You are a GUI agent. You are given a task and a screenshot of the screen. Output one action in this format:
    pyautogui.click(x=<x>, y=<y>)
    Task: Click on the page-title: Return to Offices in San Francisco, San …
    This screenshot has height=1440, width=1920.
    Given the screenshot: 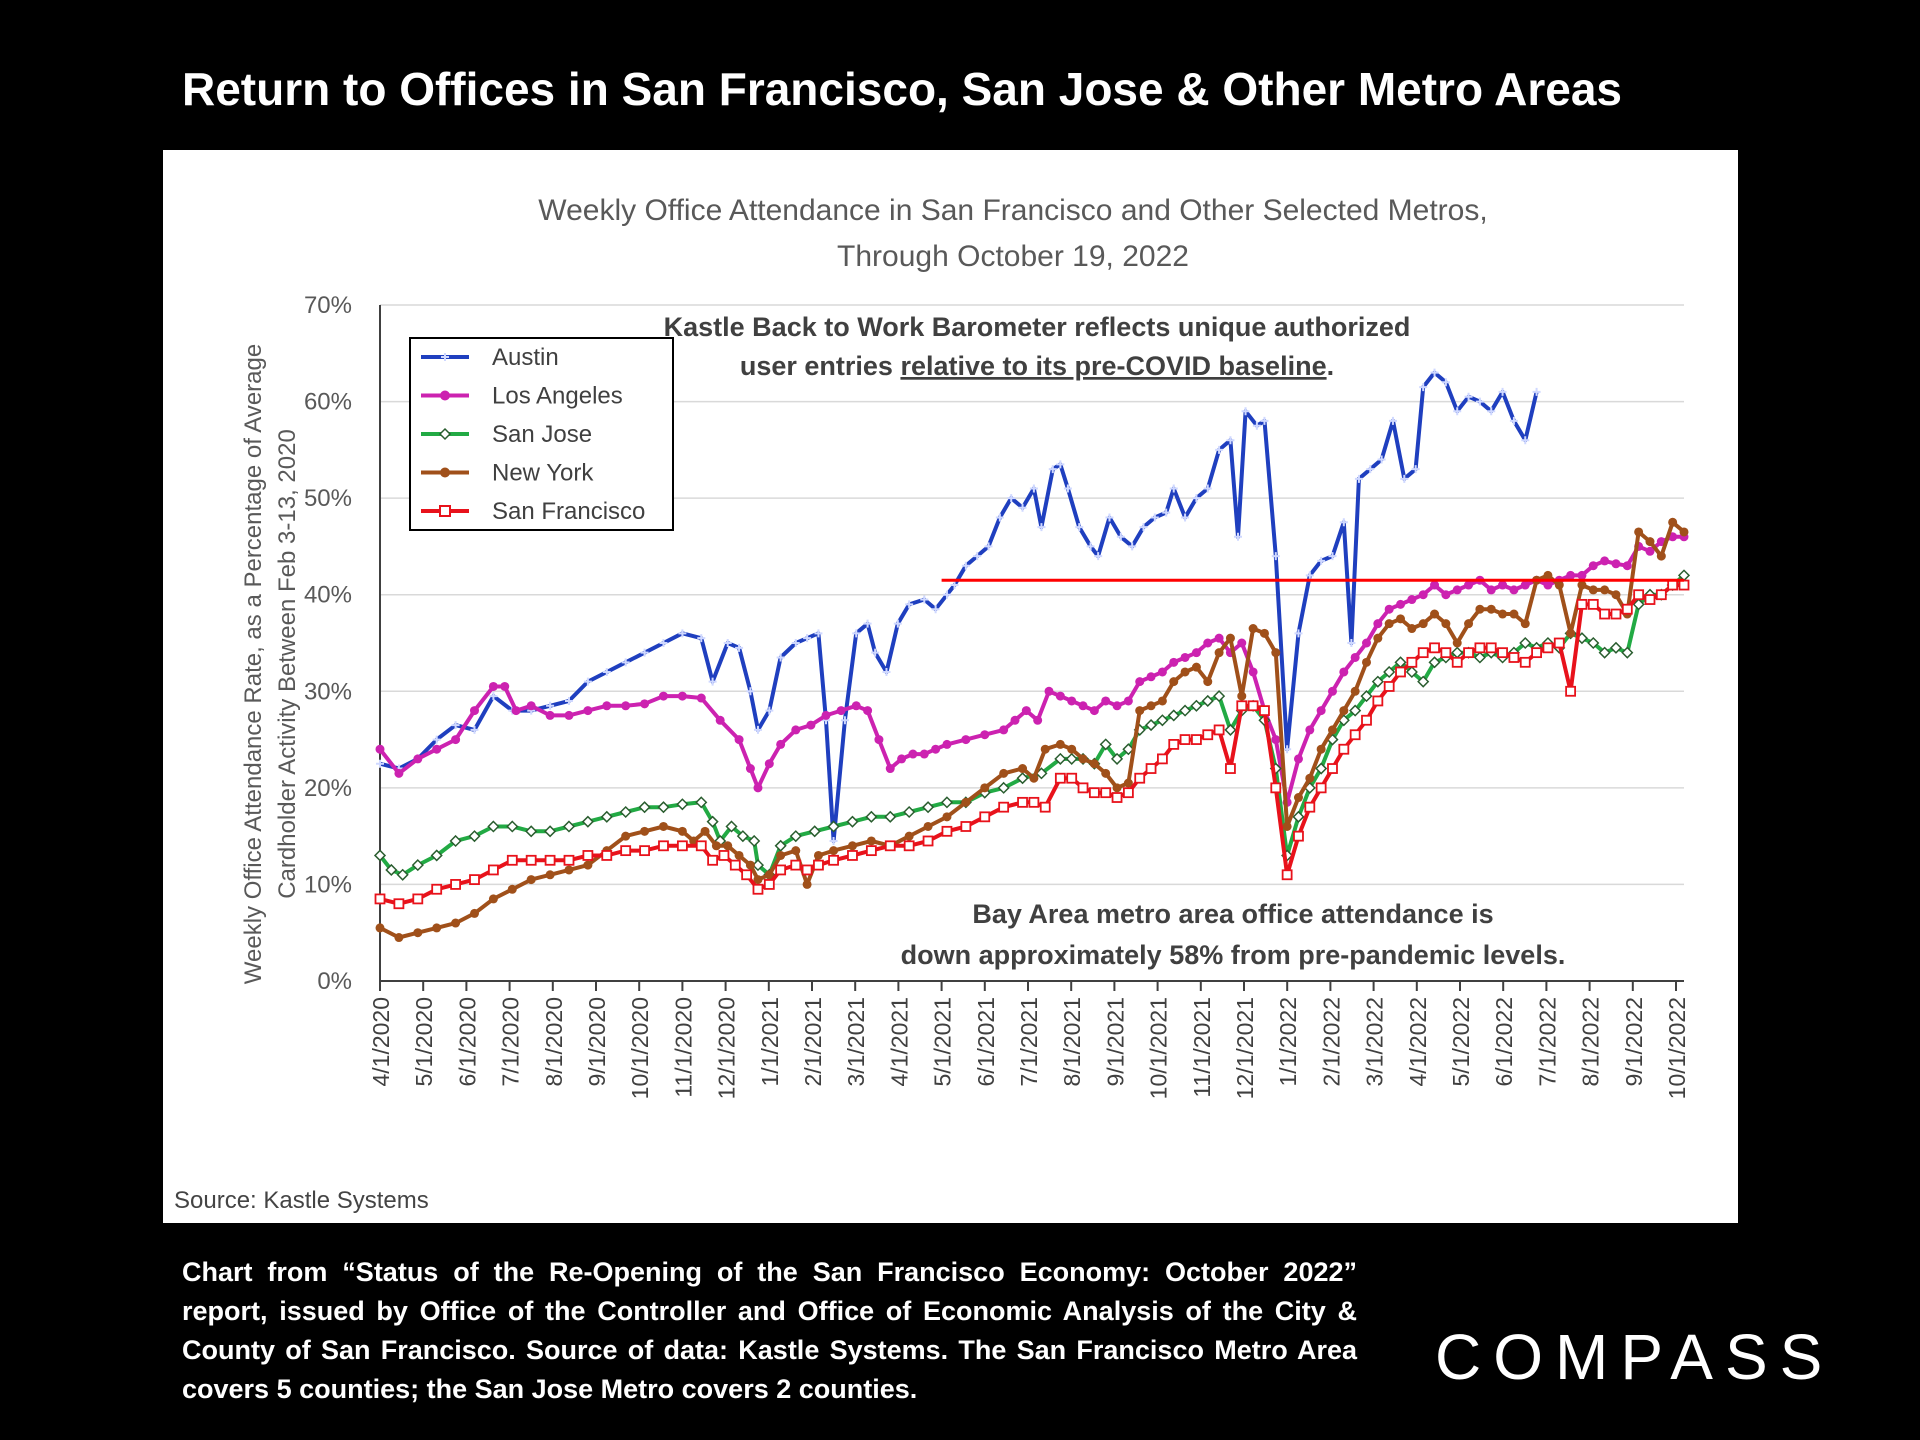 What is the action you would take?
    pyautogui.click(x=902, y=89)
    